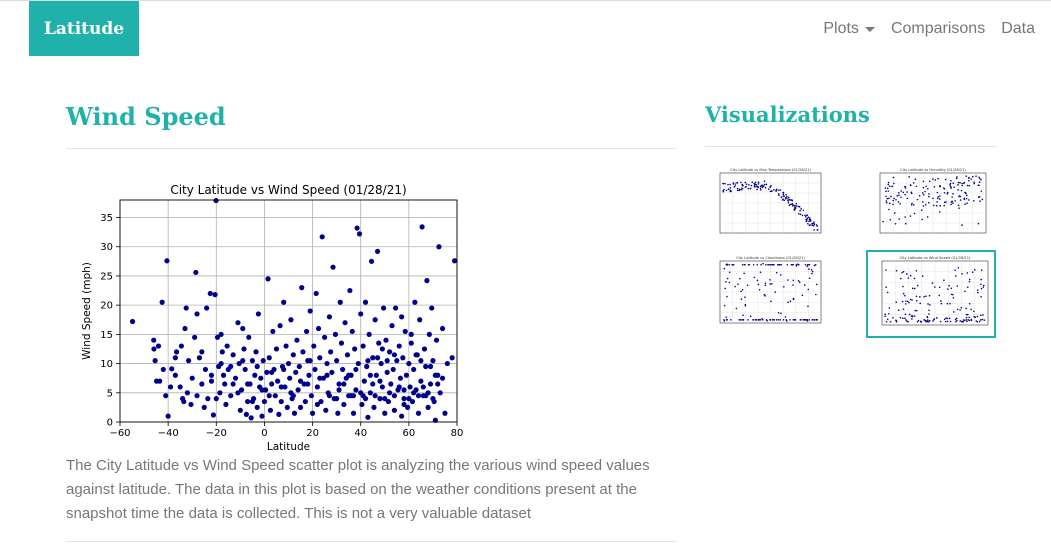  What do you see at coordinates (110, 423) in the screenshot?
I see `y-tick-label: 0` at bounding box center [110, 423].